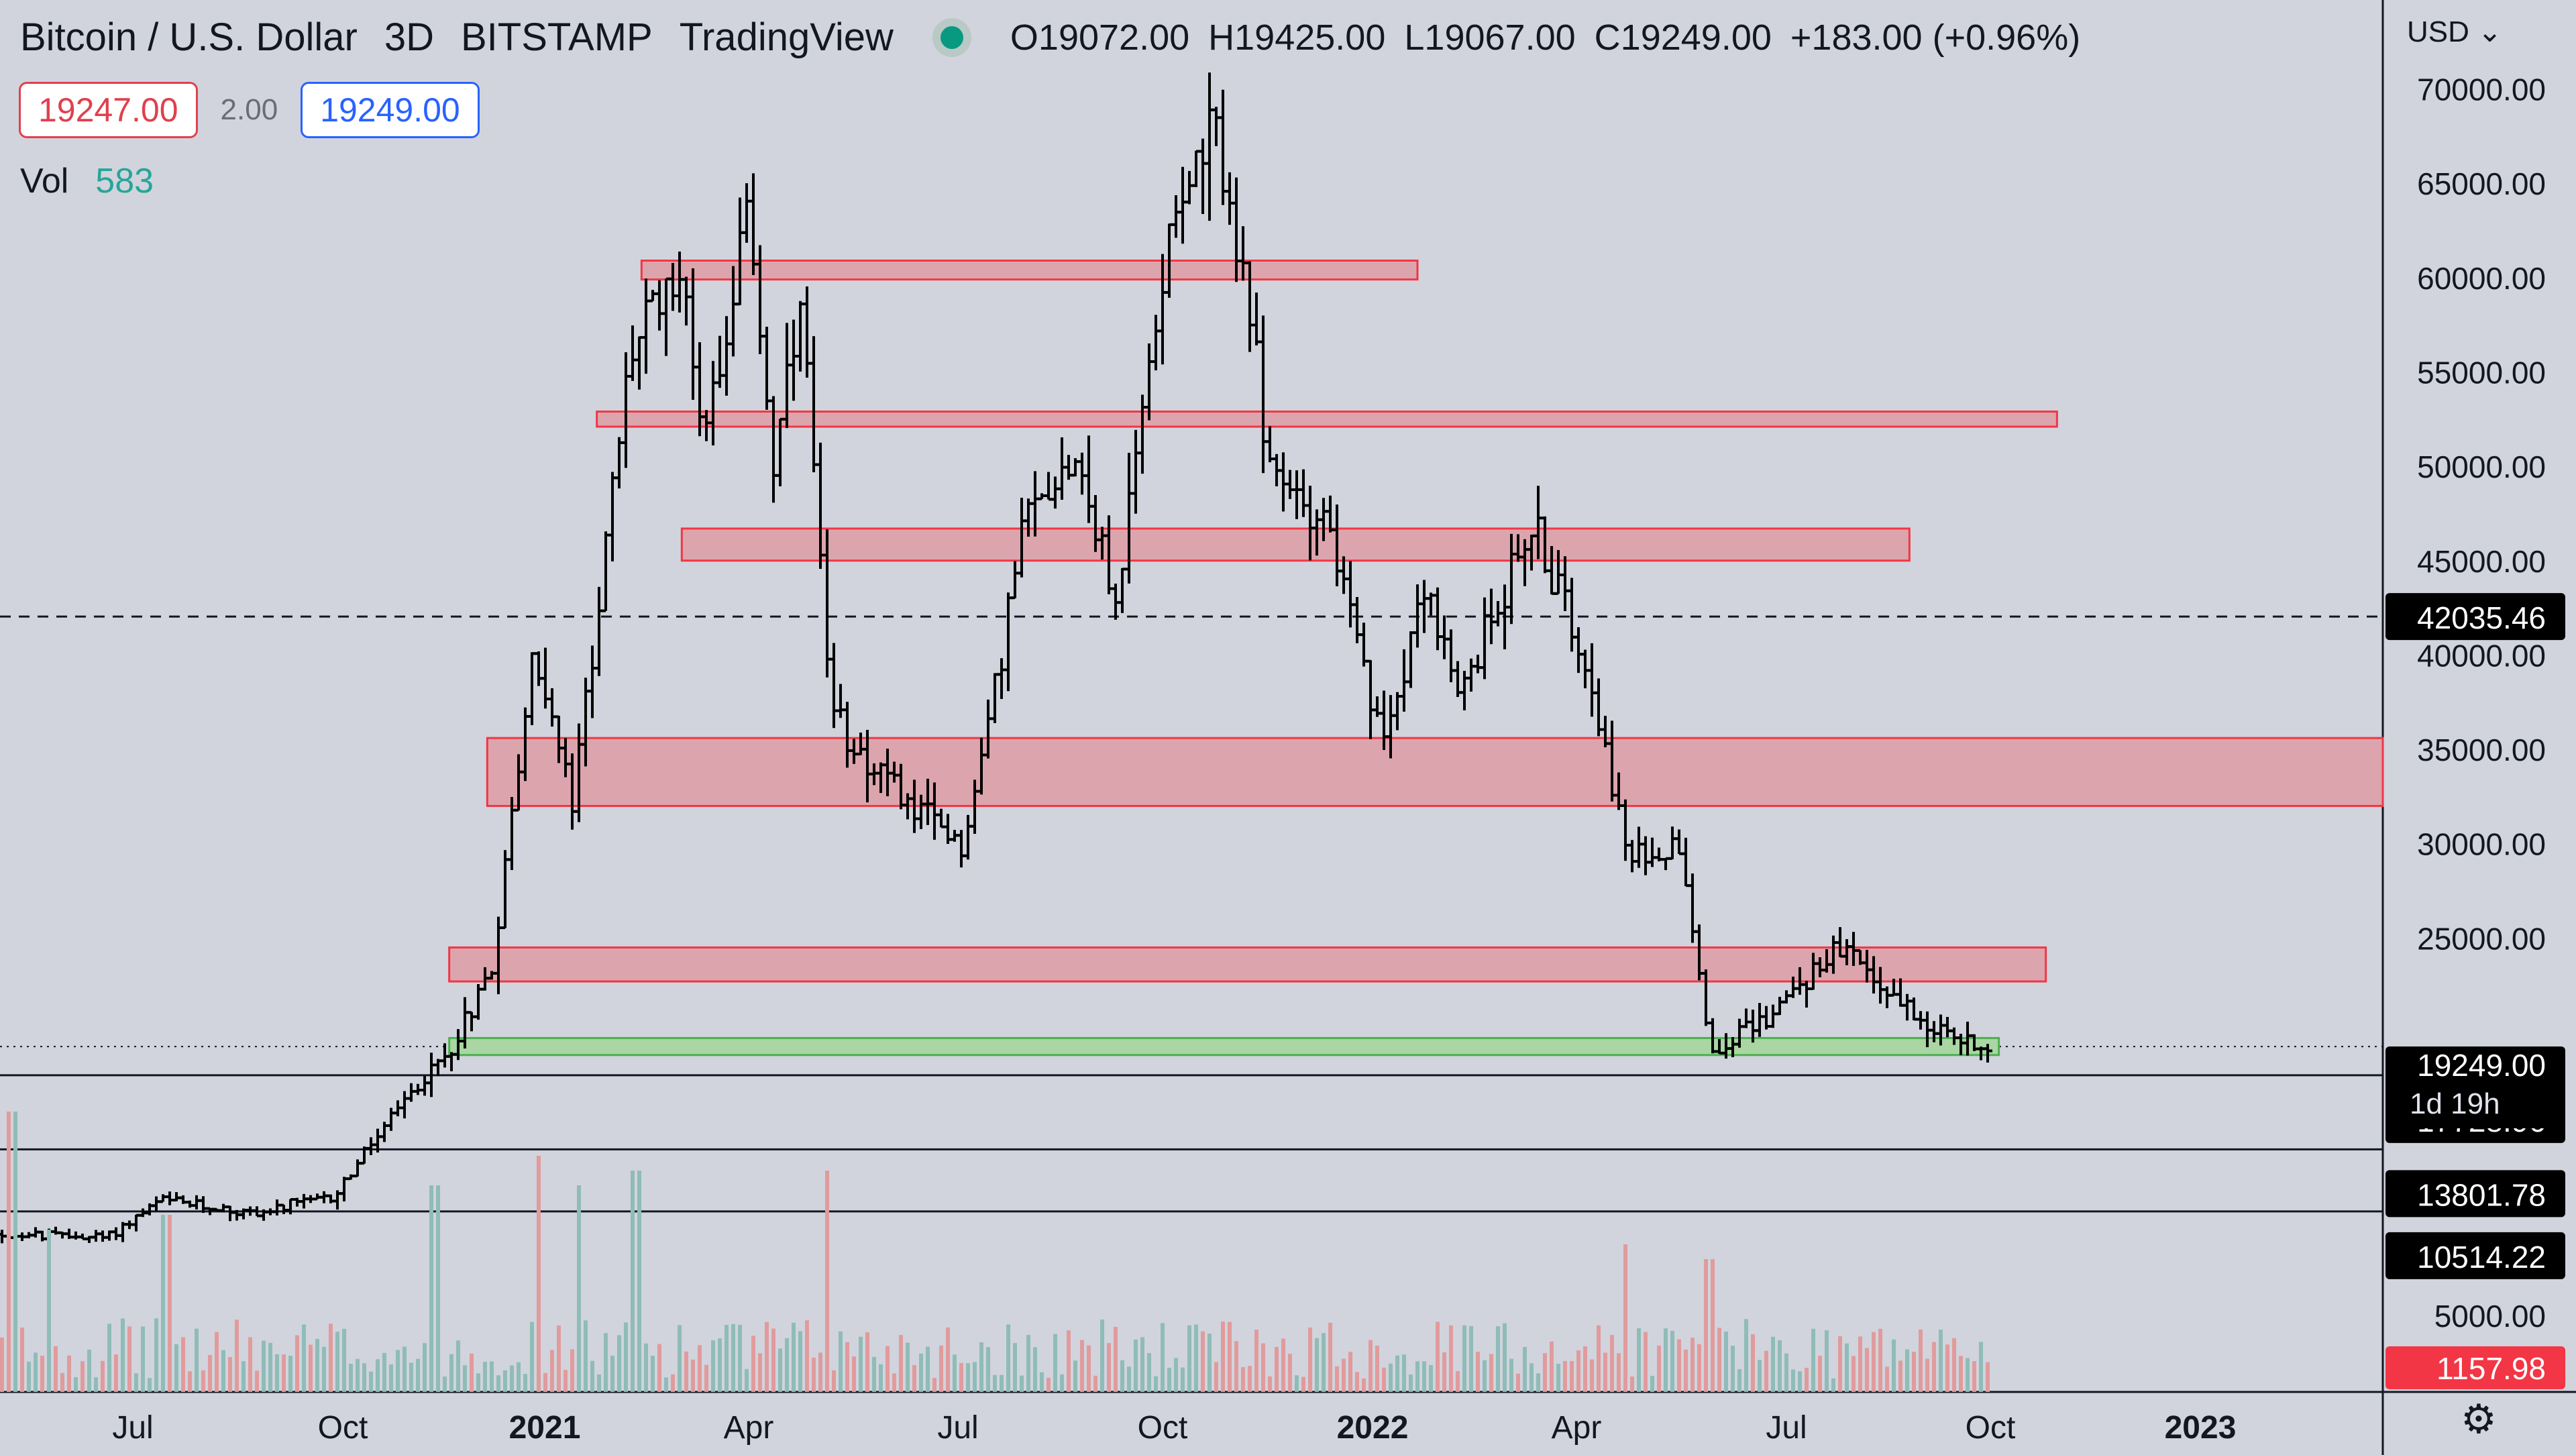  What do you see at coordinates (2481, 1065) in the screenshot?
I see `last-price-label: 19249.00` at bounding box center [2481, 1065].